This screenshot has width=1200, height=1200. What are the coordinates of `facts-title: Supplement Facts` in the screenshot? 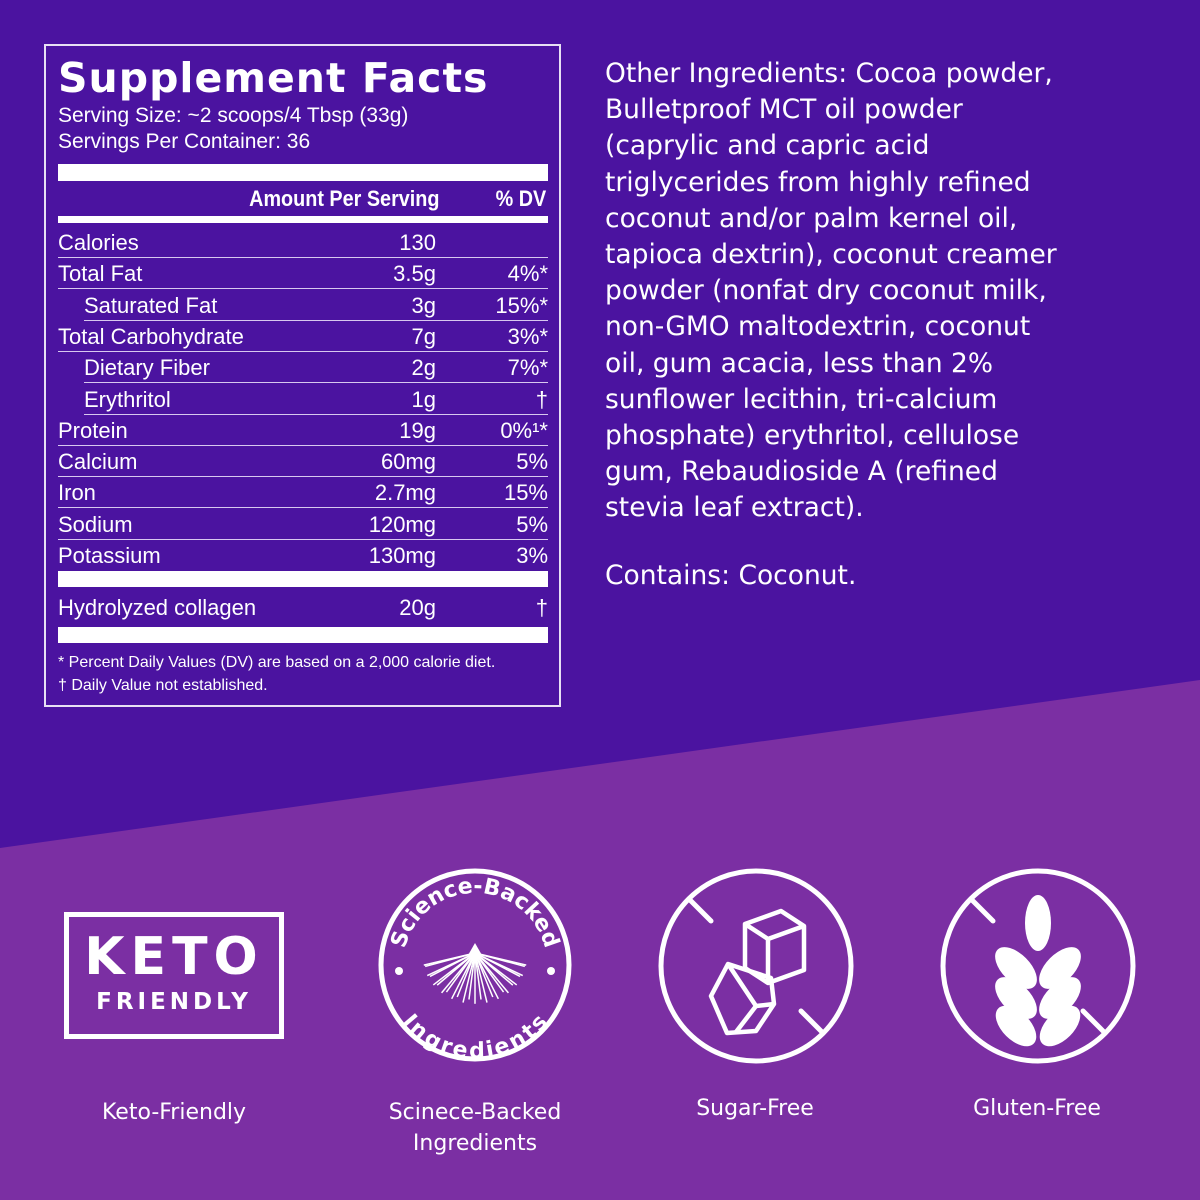 It's located at (273, 78).